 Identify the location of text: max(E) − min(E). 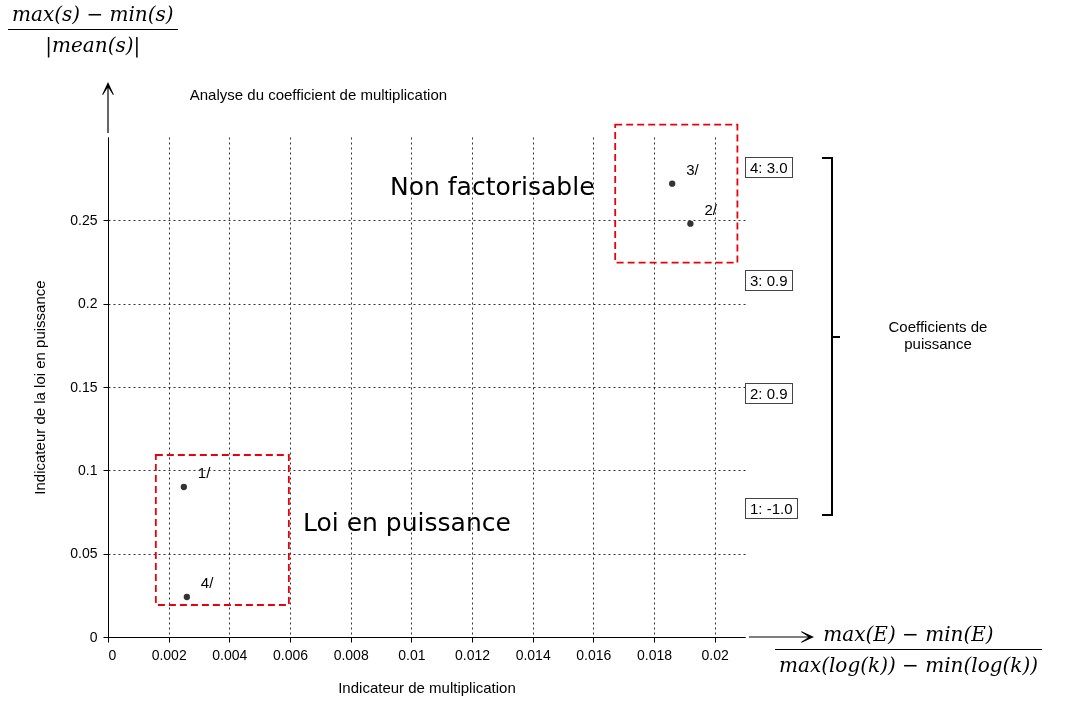
(908, 635).